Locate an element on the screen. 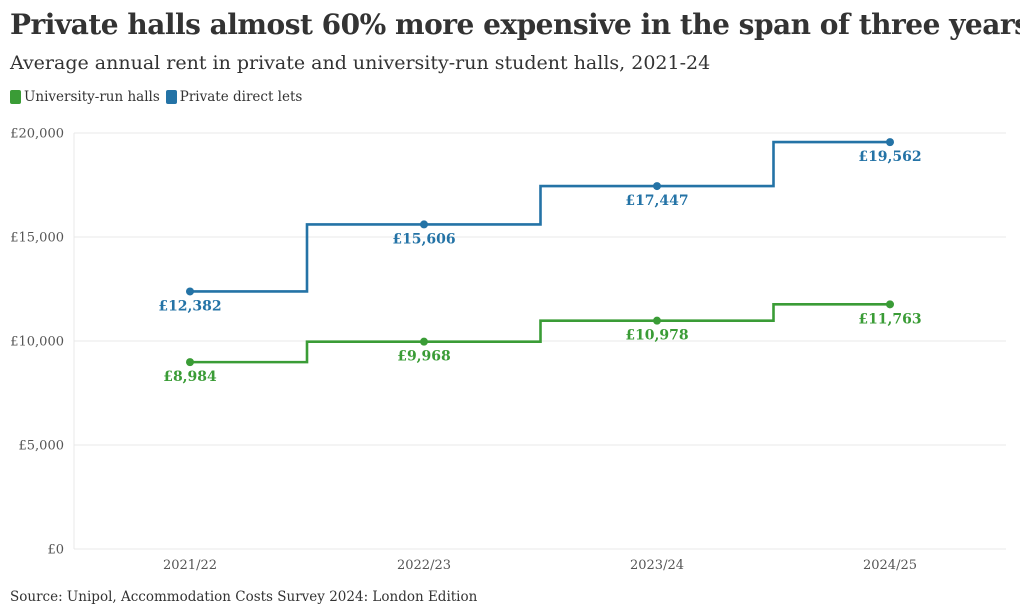  data-label-private: £17,447 is located at coordinates (656, 201).